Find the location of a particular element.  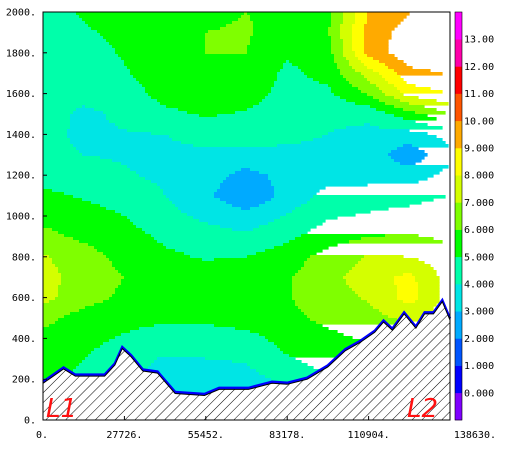

x-tick-label: 83178. is located at coordinates (287, 435).